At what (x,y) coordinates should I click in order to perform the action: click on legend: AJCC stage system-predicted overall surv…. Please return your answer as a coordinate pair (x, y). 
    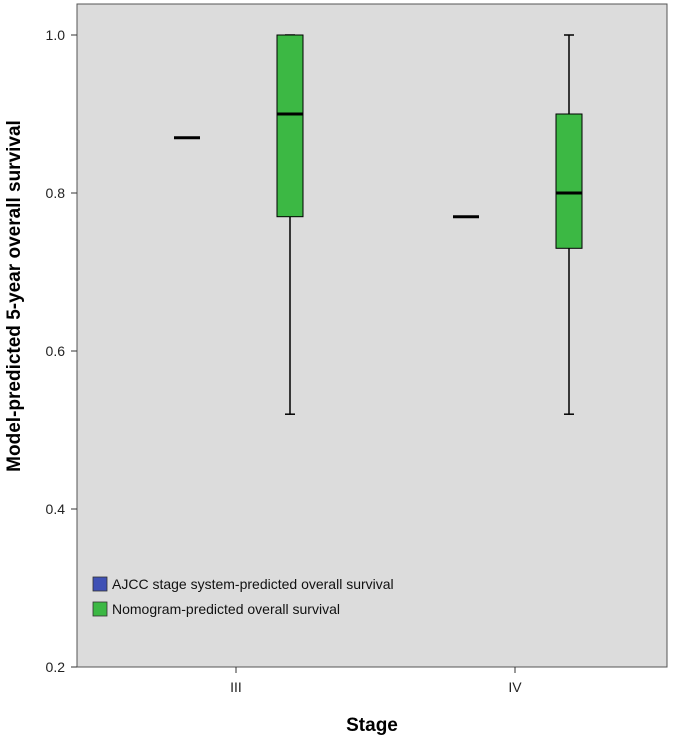
    Looking at the image, I should click on (243, 596).